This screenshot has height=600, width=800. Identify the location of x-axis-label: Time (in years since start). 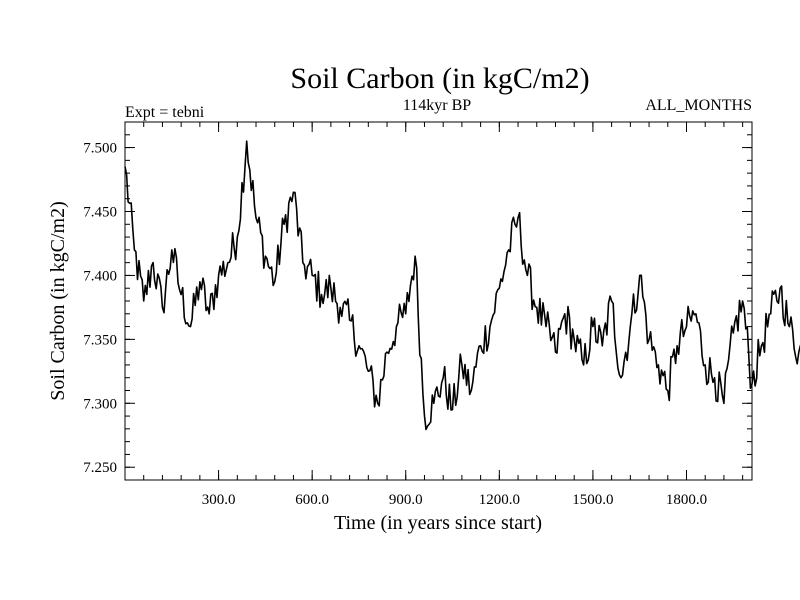
(438, 523).